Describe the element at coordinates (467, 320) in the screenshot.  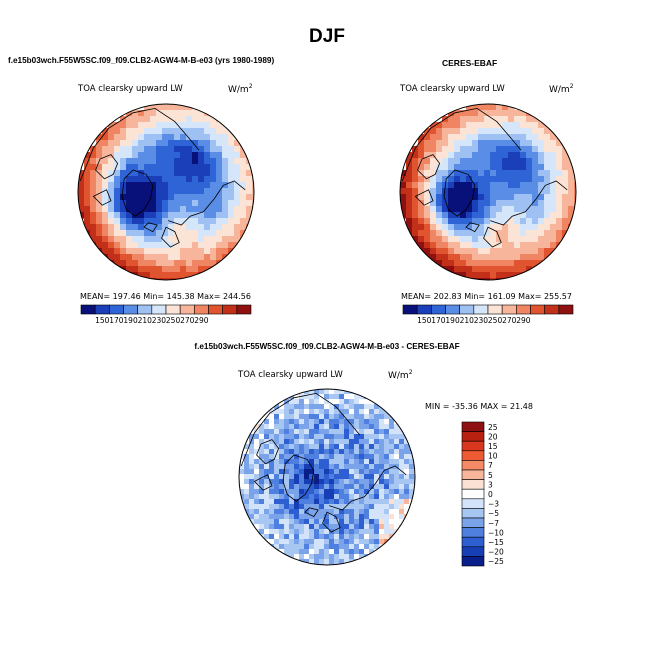
I see `panel-2-colorbar-tick: 210` at that location.